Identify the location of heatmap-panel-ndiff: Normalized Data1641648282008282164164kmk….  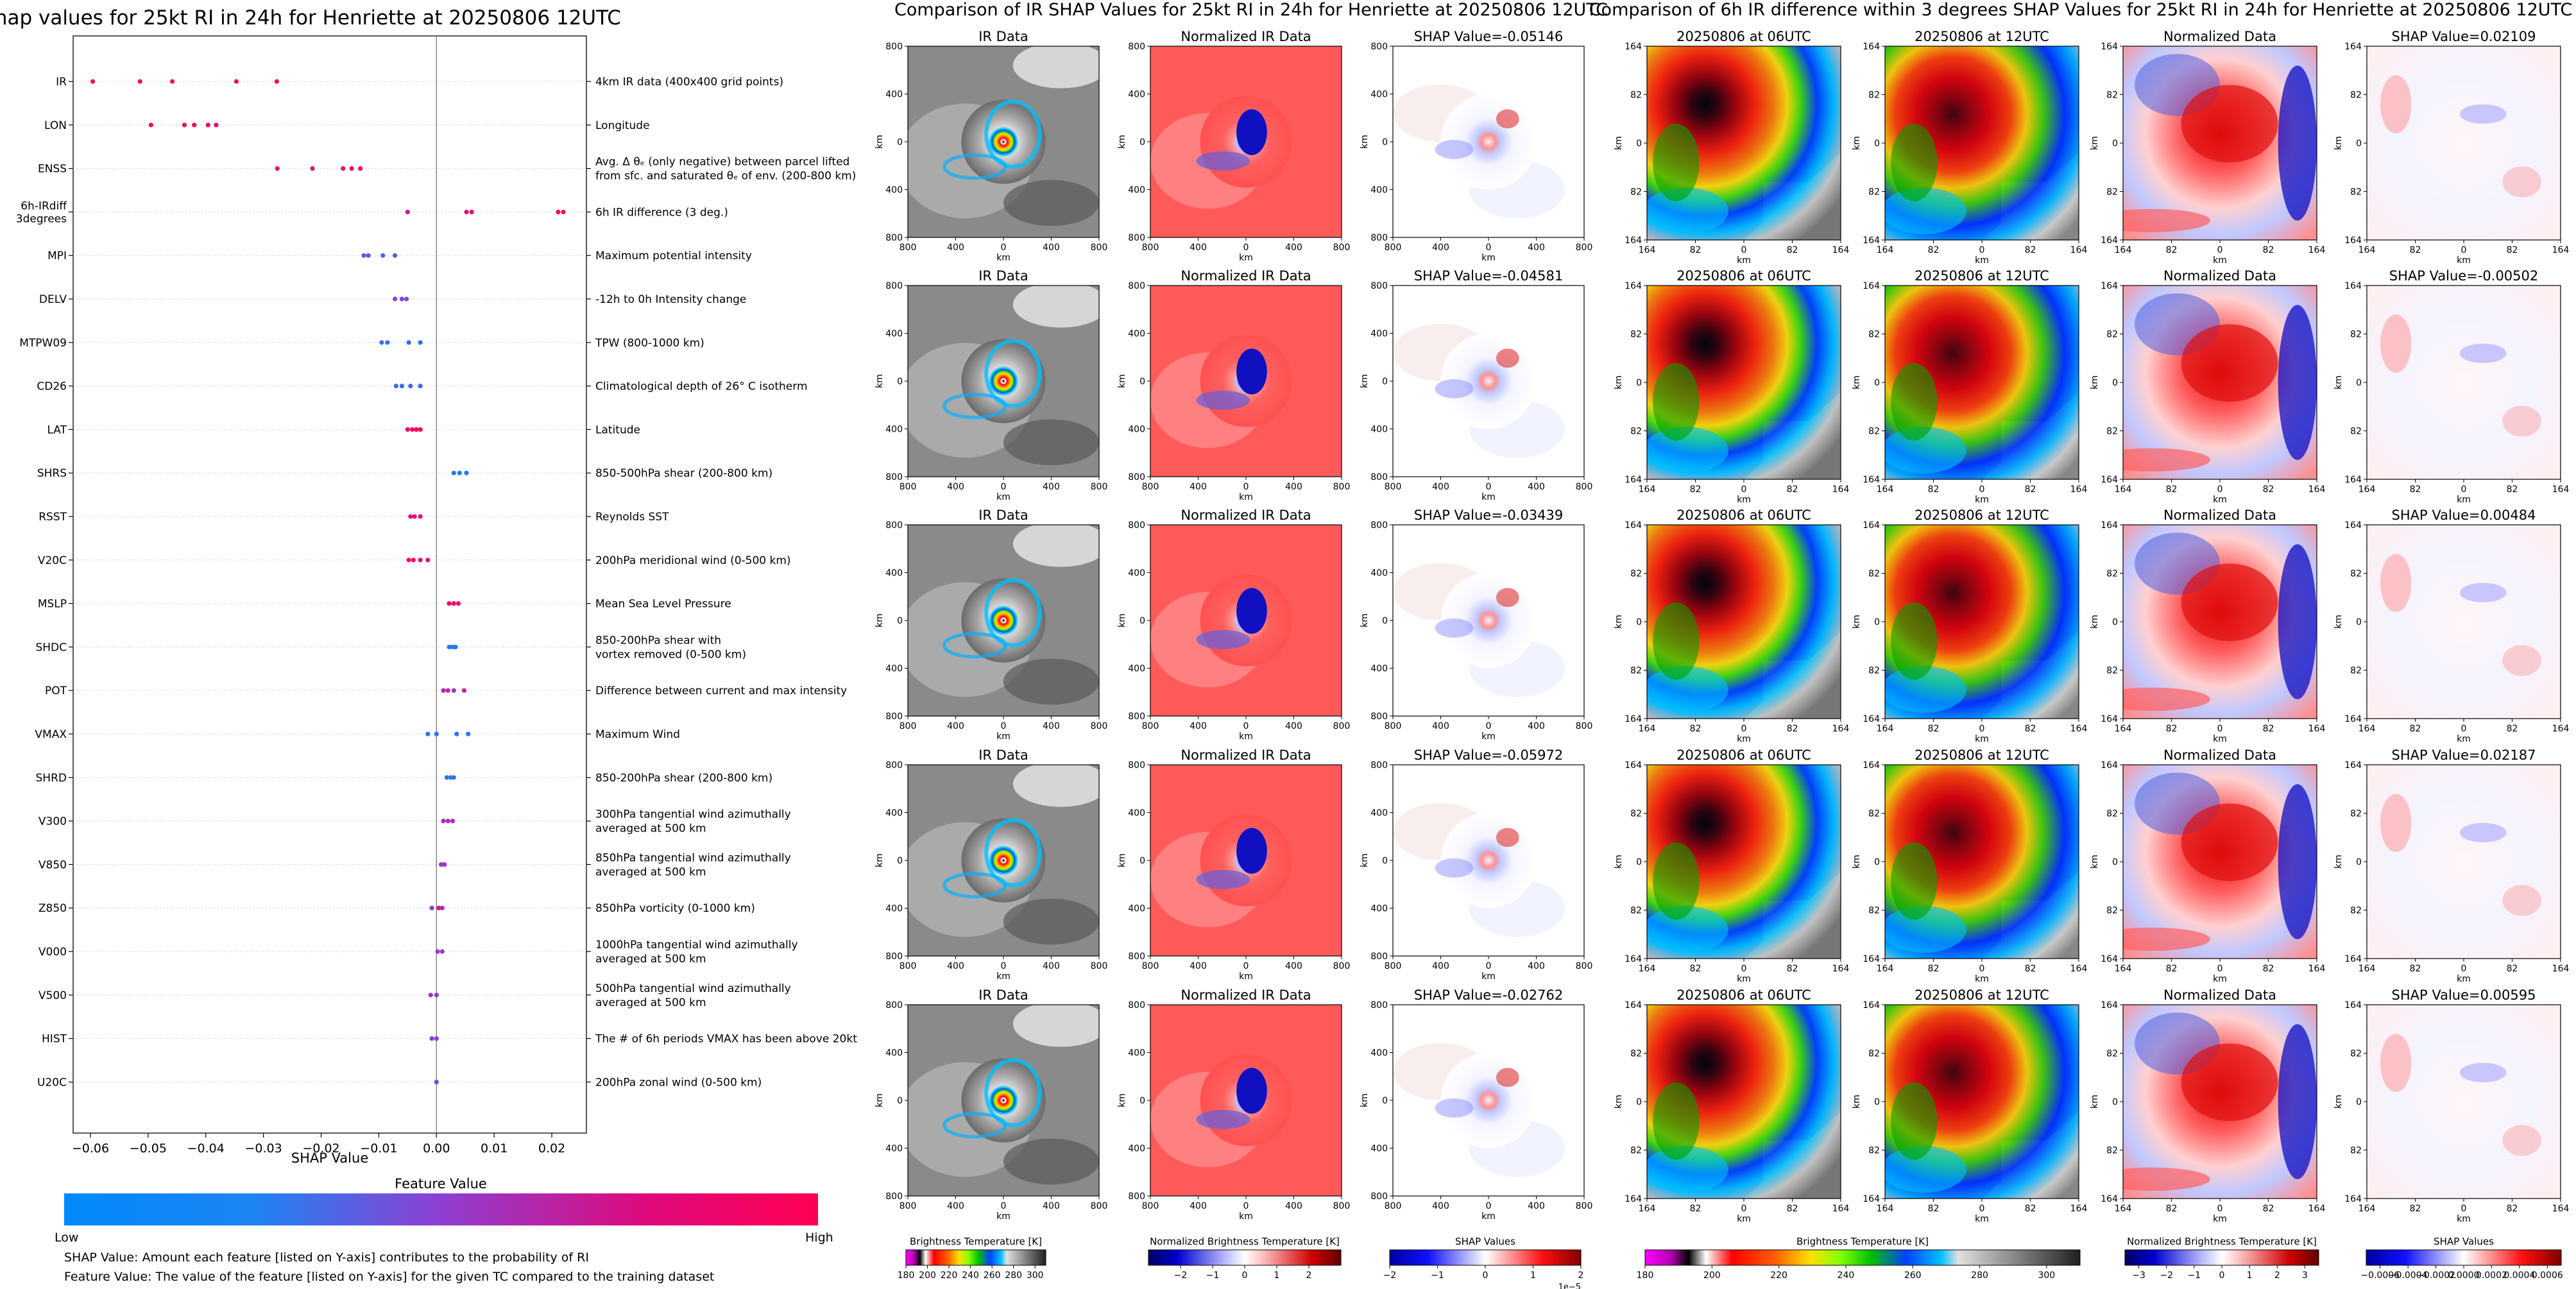
(2207, 1105).